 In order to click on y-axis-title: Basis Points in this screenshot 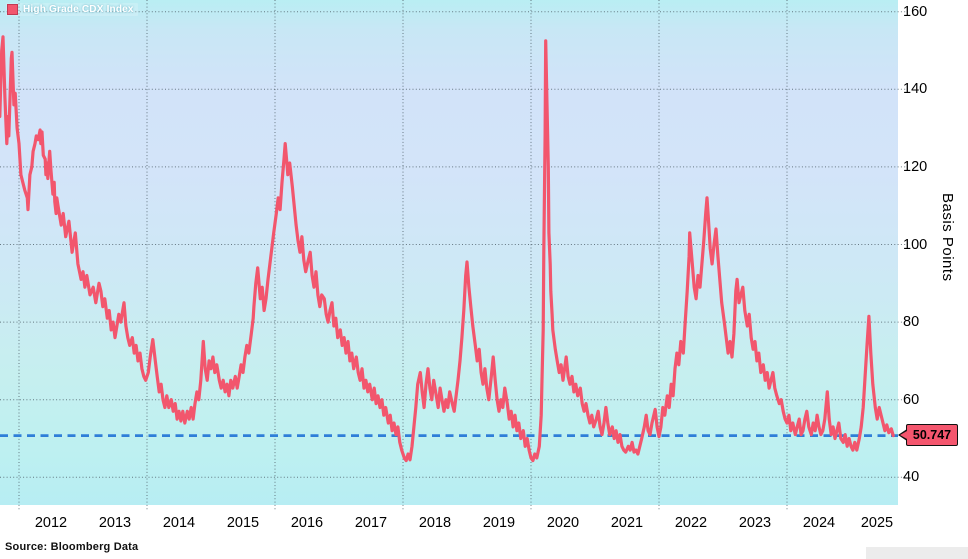, I will do `click(947, 237)`.